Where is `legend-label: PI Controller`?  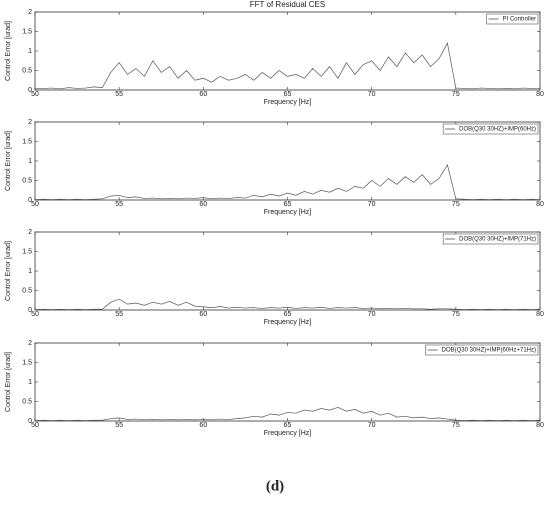
legend-label: PI Controller is located at coordinates (519, 20).